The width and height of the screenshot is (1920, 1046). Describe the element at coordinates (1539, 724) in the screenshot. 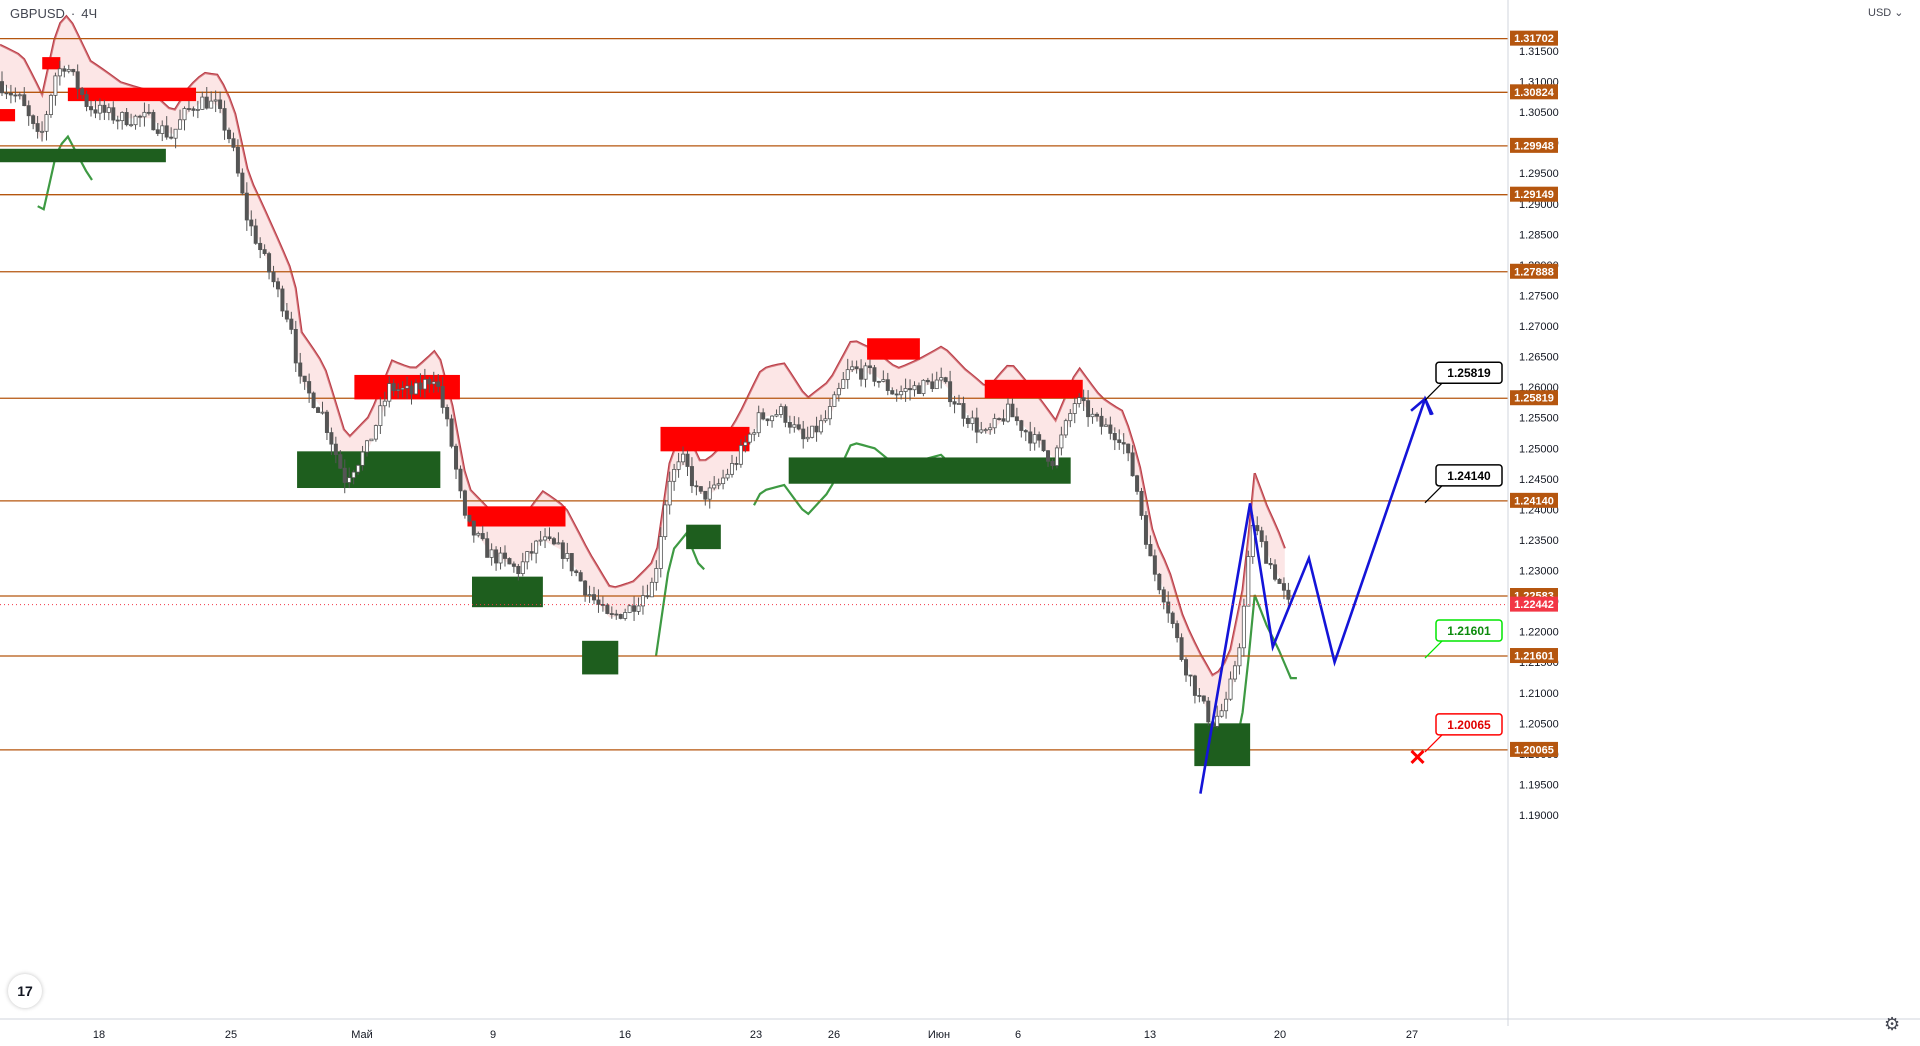

I see `y-tick-label: 1.20500` at that location.